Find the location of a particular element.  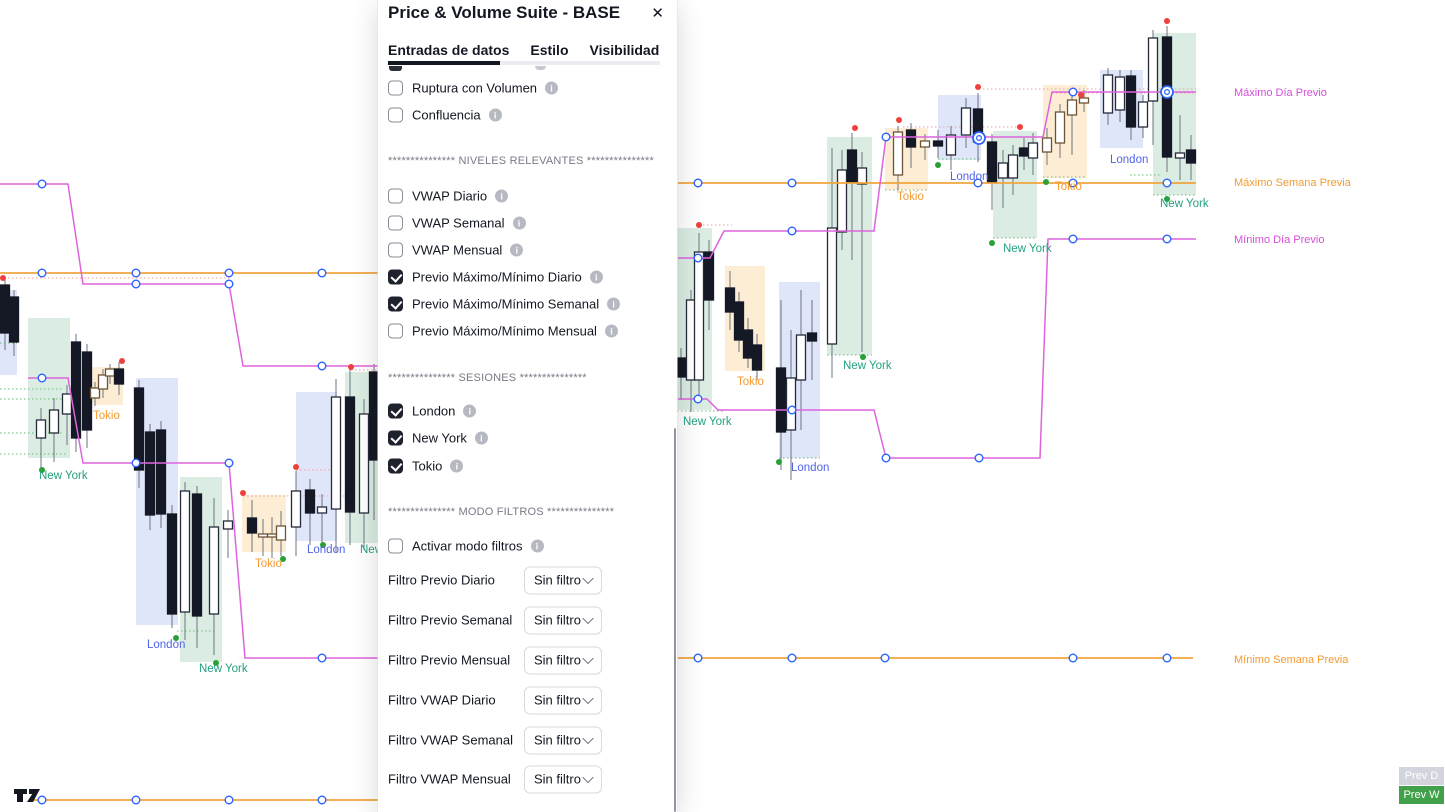

filter-row-filtro-vwap-diario: Filtro VWAP Diario Sin filtro is located at coordinates (524, 700).